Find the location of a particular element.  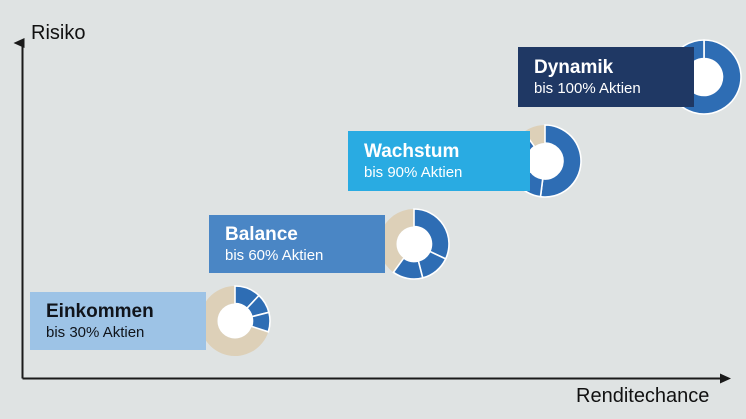

tier-subtitle-dynamik: bis 100% Aktien is located at coordinates (587, 88).